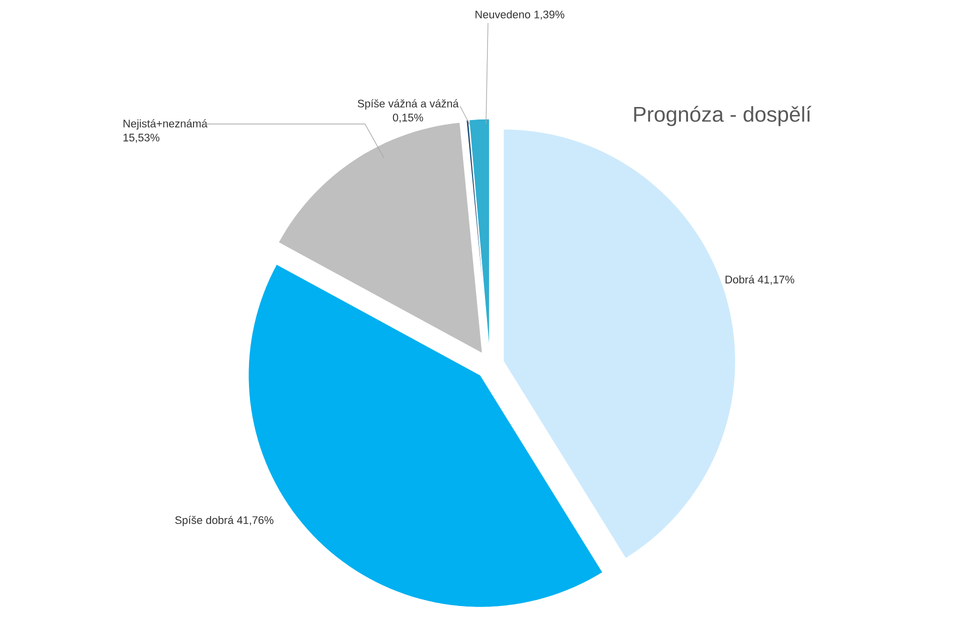 The image size is (960, 622). What do you see at coordinates (408, 104) in the screenshot?
I see `slice-label: Spíše vážná a vážná` at bounding box center [408, 104].